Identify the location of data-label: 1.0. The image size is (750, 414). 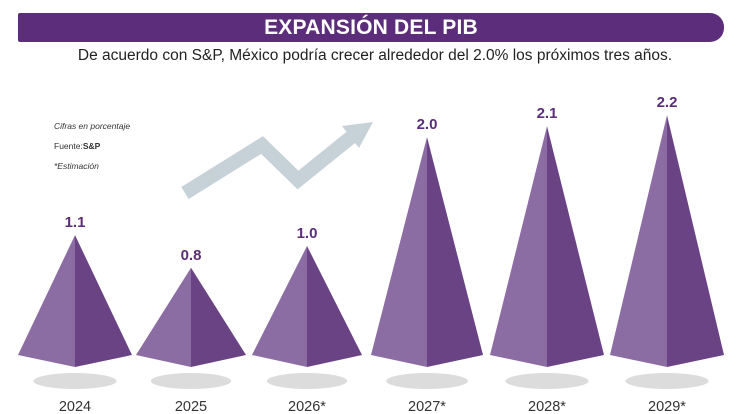
(307, 233).